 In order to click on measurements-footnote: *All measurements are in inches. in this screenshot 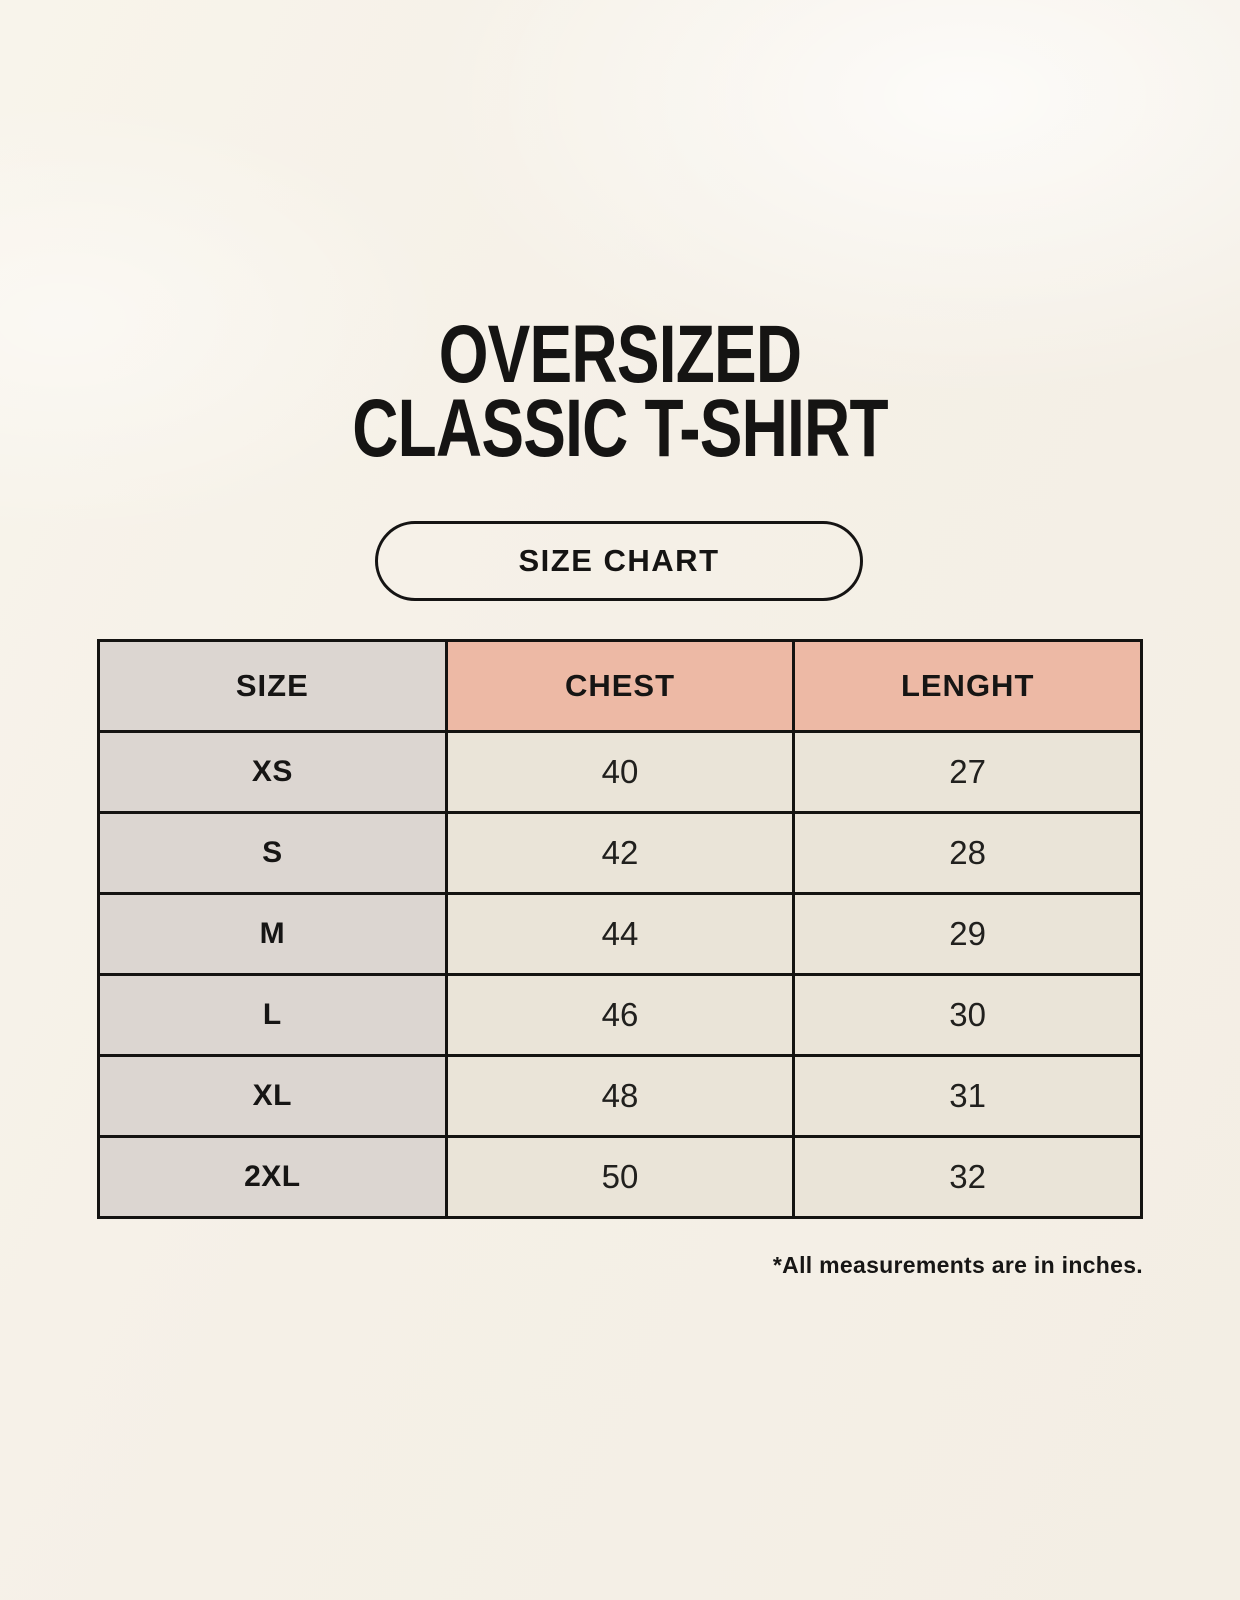, I will do `click(957, 1265)`.